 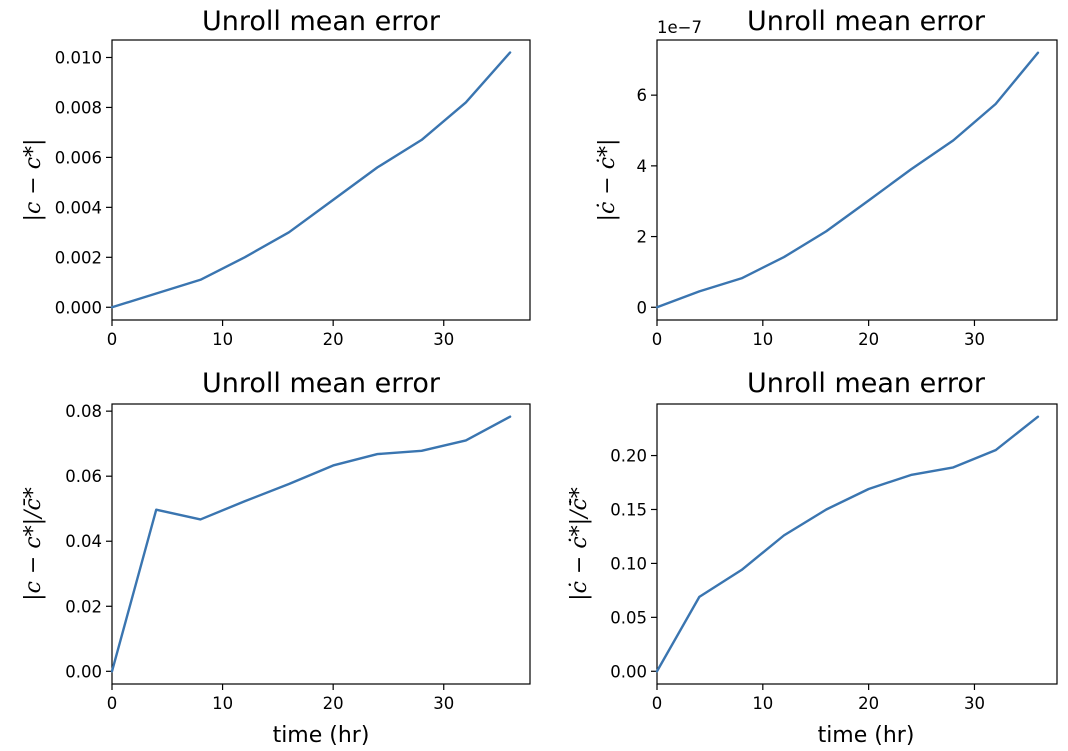 I want to click on y-tick-label: 0.20, so click(x=628, y=456).